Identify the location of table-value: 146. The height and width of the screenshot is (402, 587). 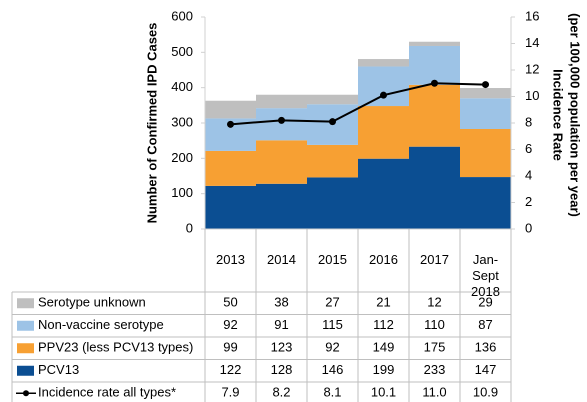
(333, 369).